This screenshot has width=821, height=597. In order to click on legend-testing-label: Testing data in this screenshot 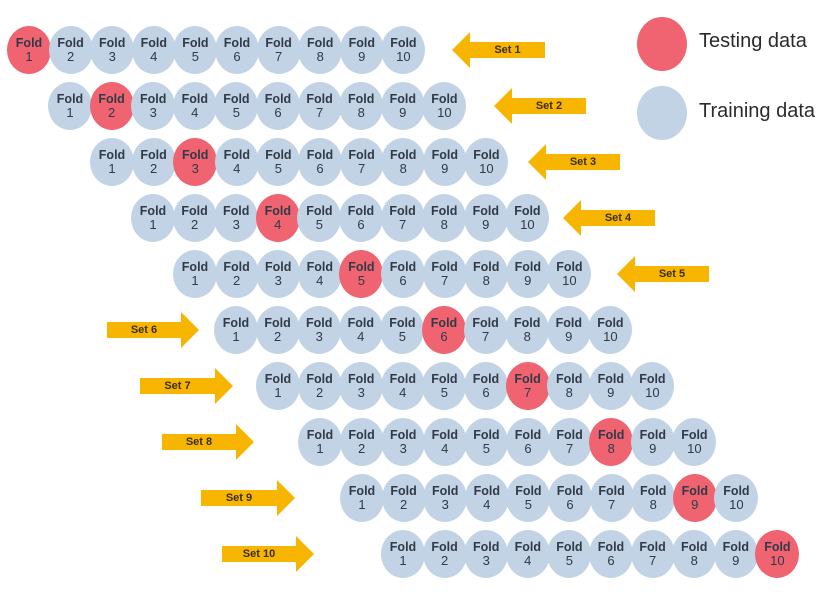, I will do `click(753, 41)`.